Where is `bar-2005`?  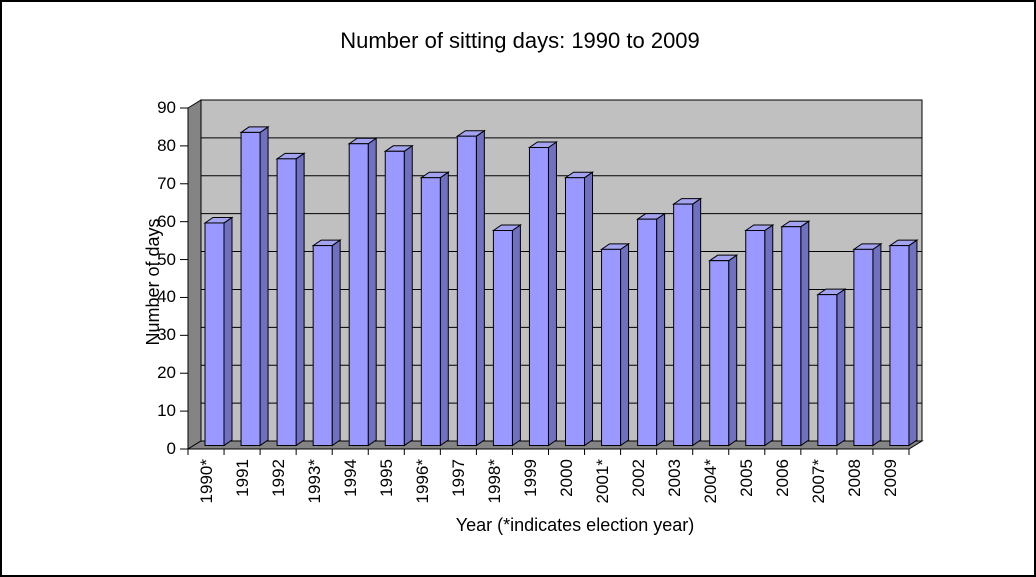 bar-2005 is located at coordinates (759, 335).